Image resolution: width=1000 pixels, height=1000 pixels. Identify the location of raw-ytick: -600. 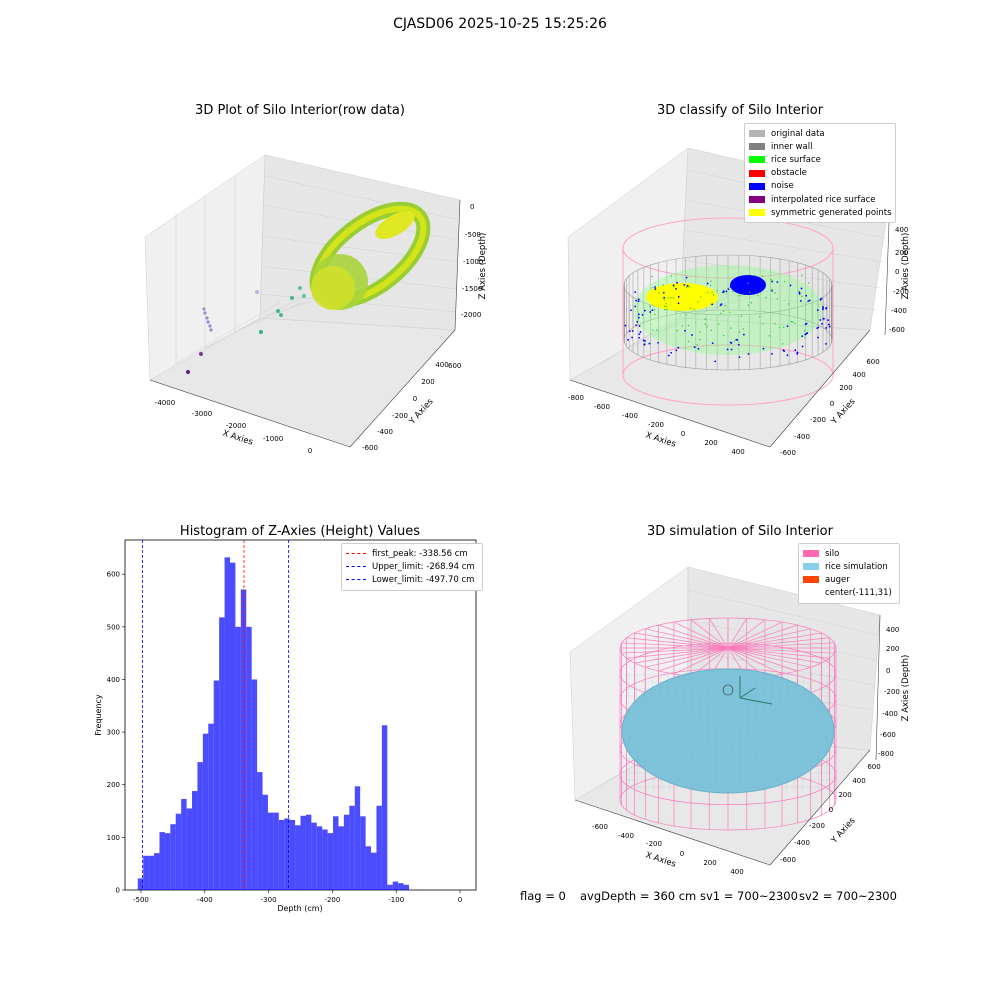
(370, 448).